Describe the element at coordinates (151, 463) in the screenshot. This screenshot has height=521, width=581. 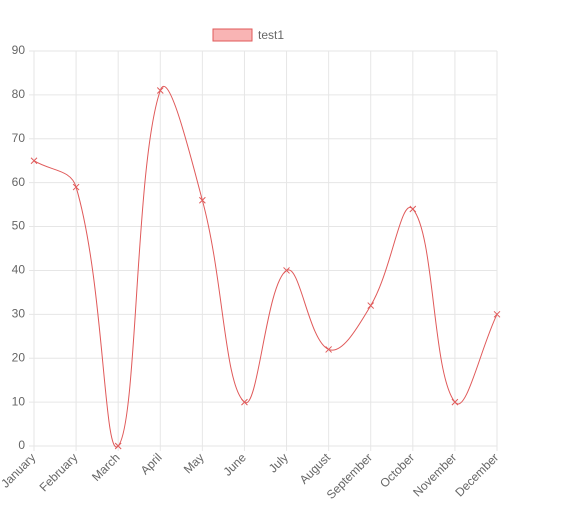
I see `x-tick-label: April` at that location.